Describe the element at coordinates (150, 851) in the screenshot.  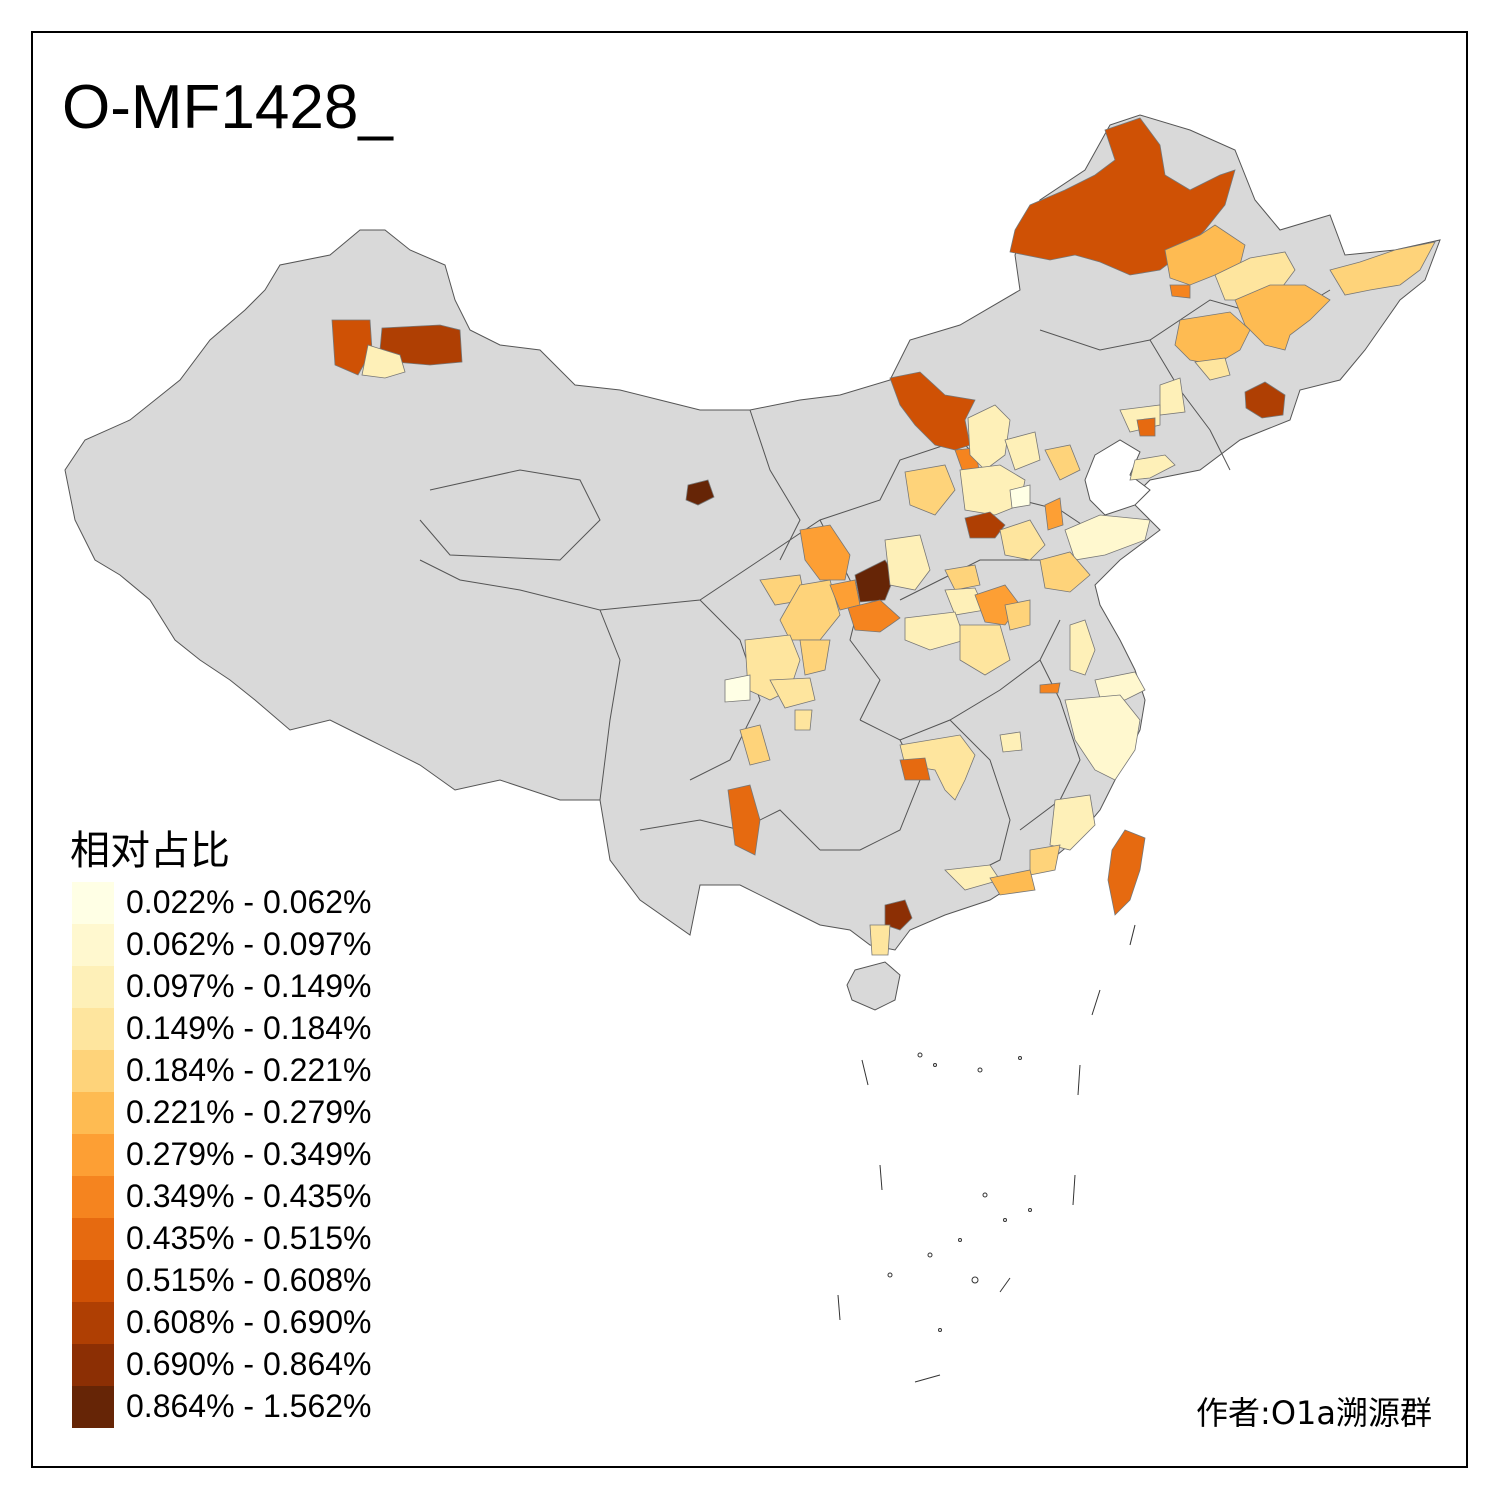
I see `legend-title: 相对占比` at that location.